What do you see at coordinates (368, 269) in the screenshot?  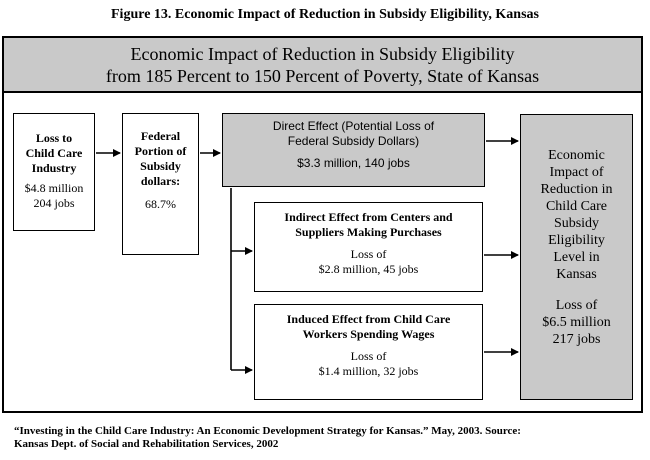 I see `indirect-box-value: $2.8 million, 45 jobs` at bounding box center [368, 269].